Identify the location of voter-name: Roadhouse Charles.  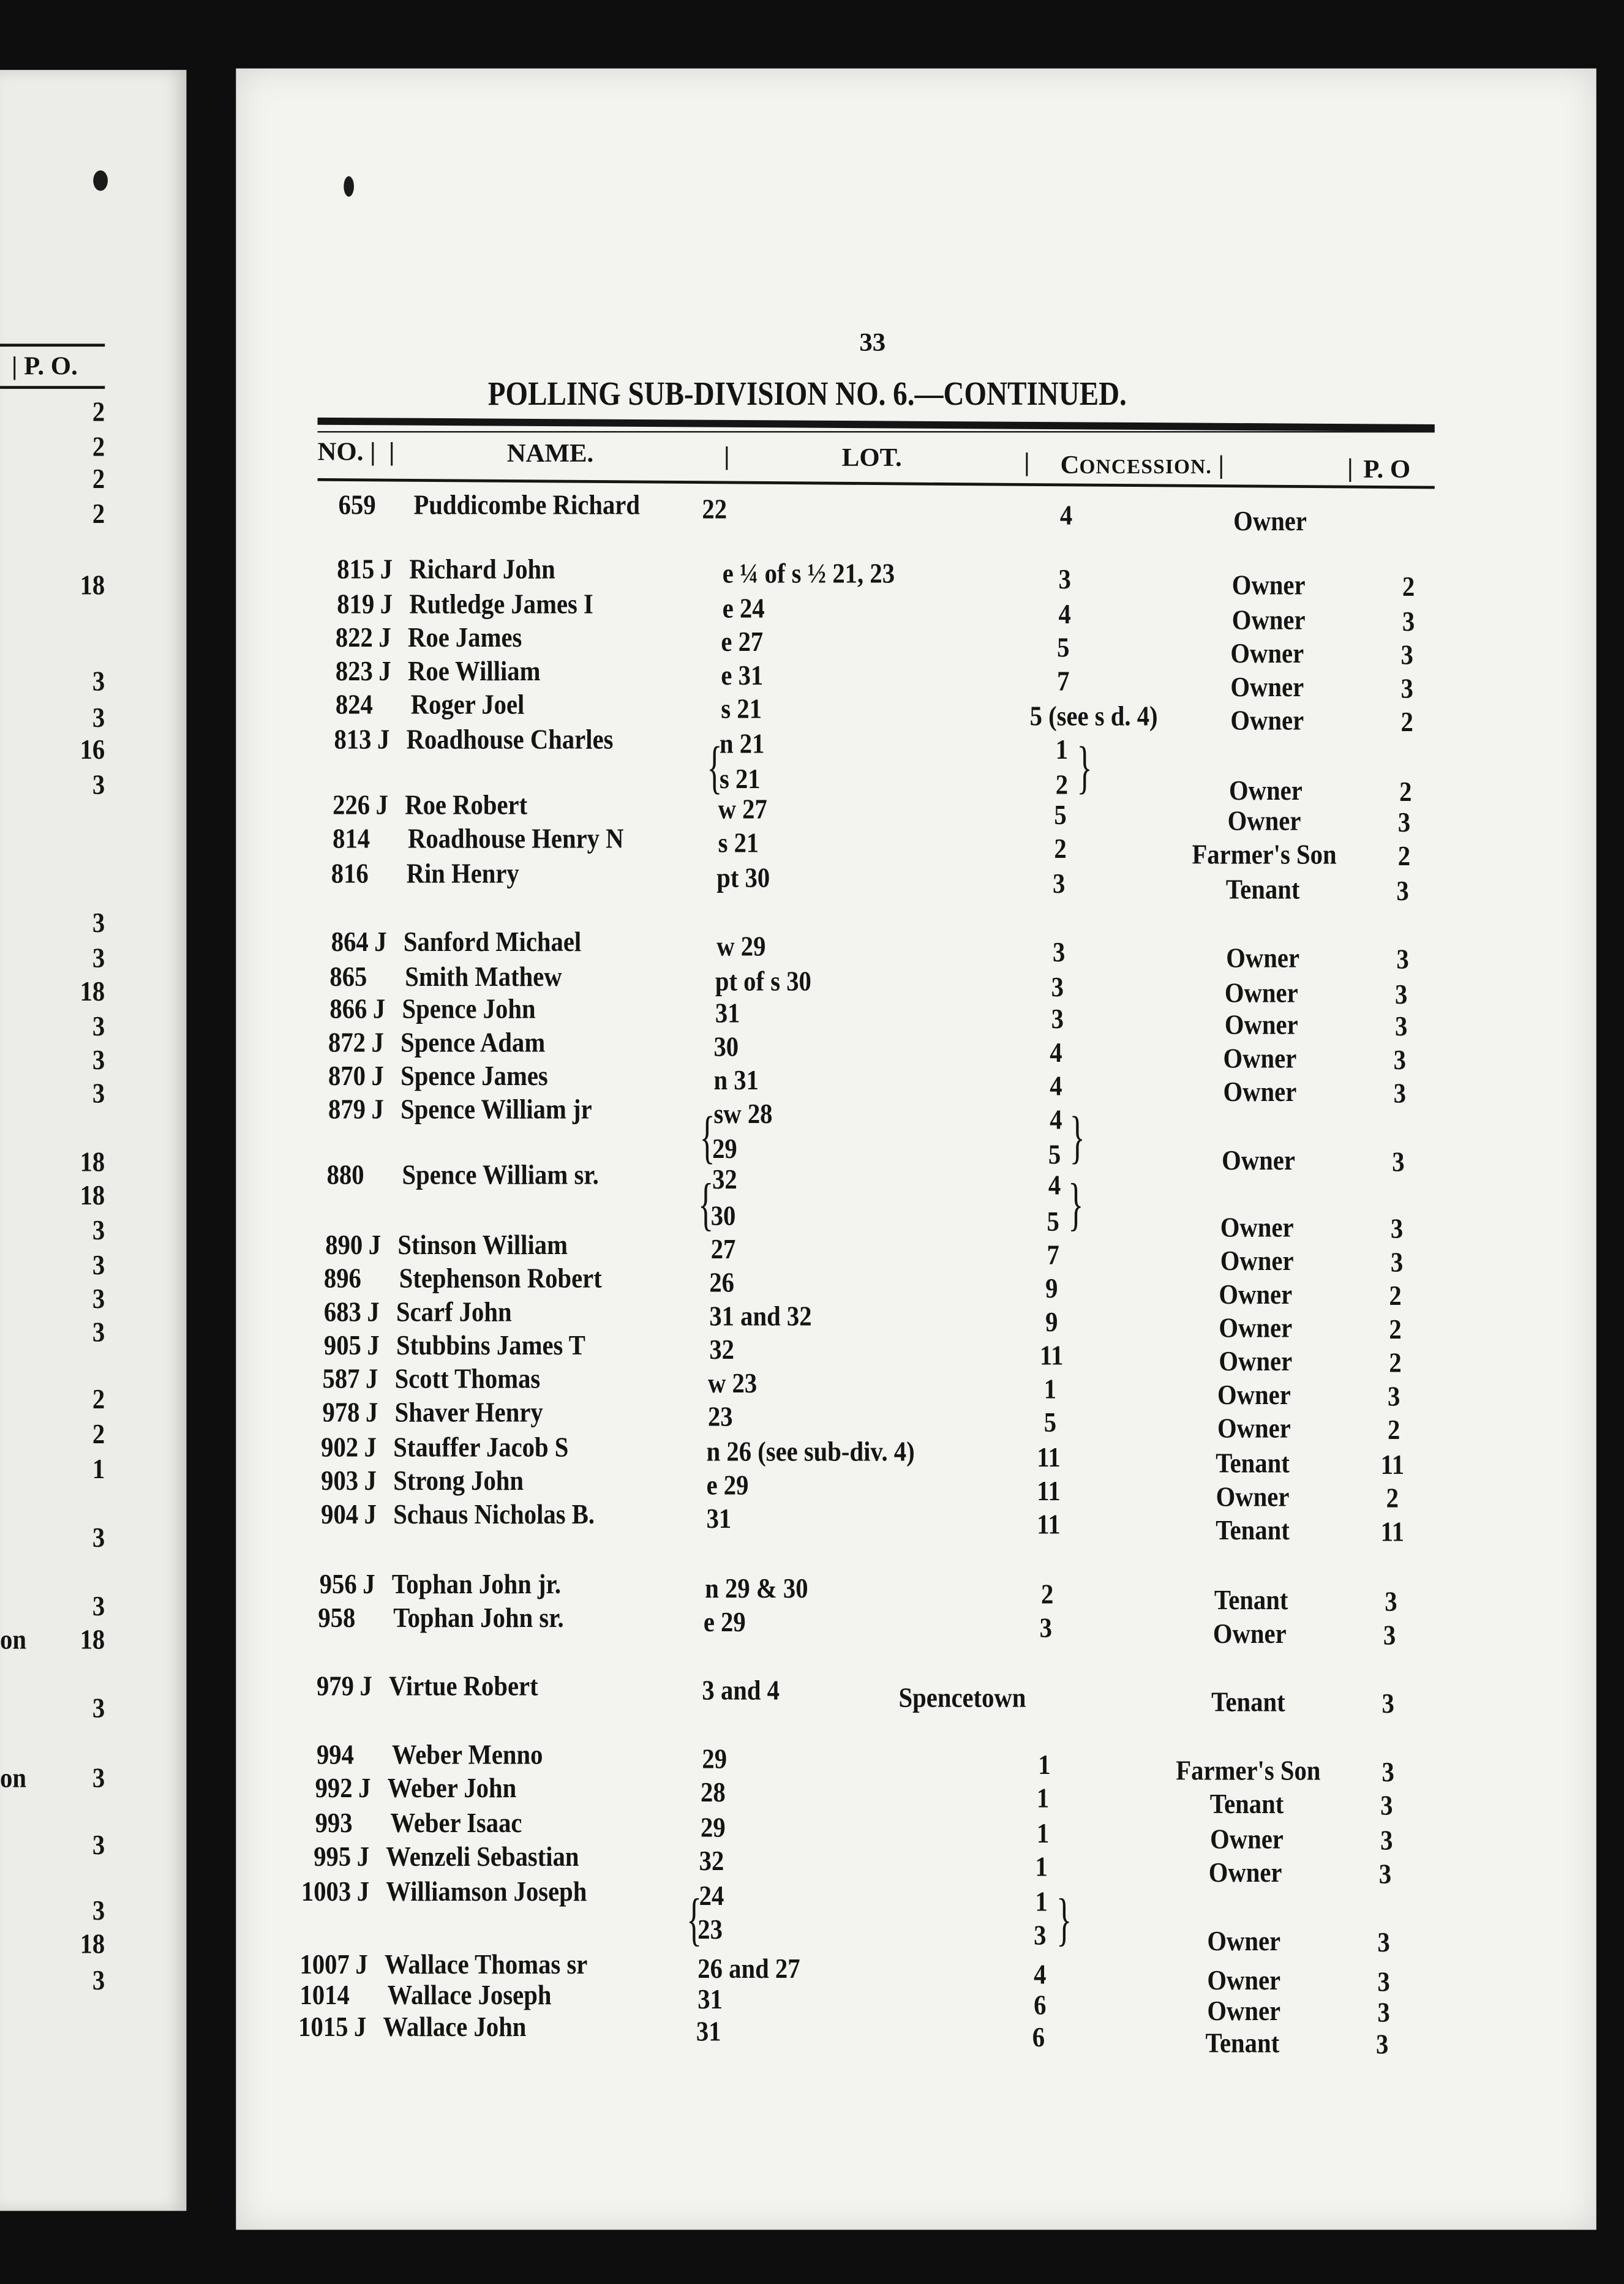
(510, 740).